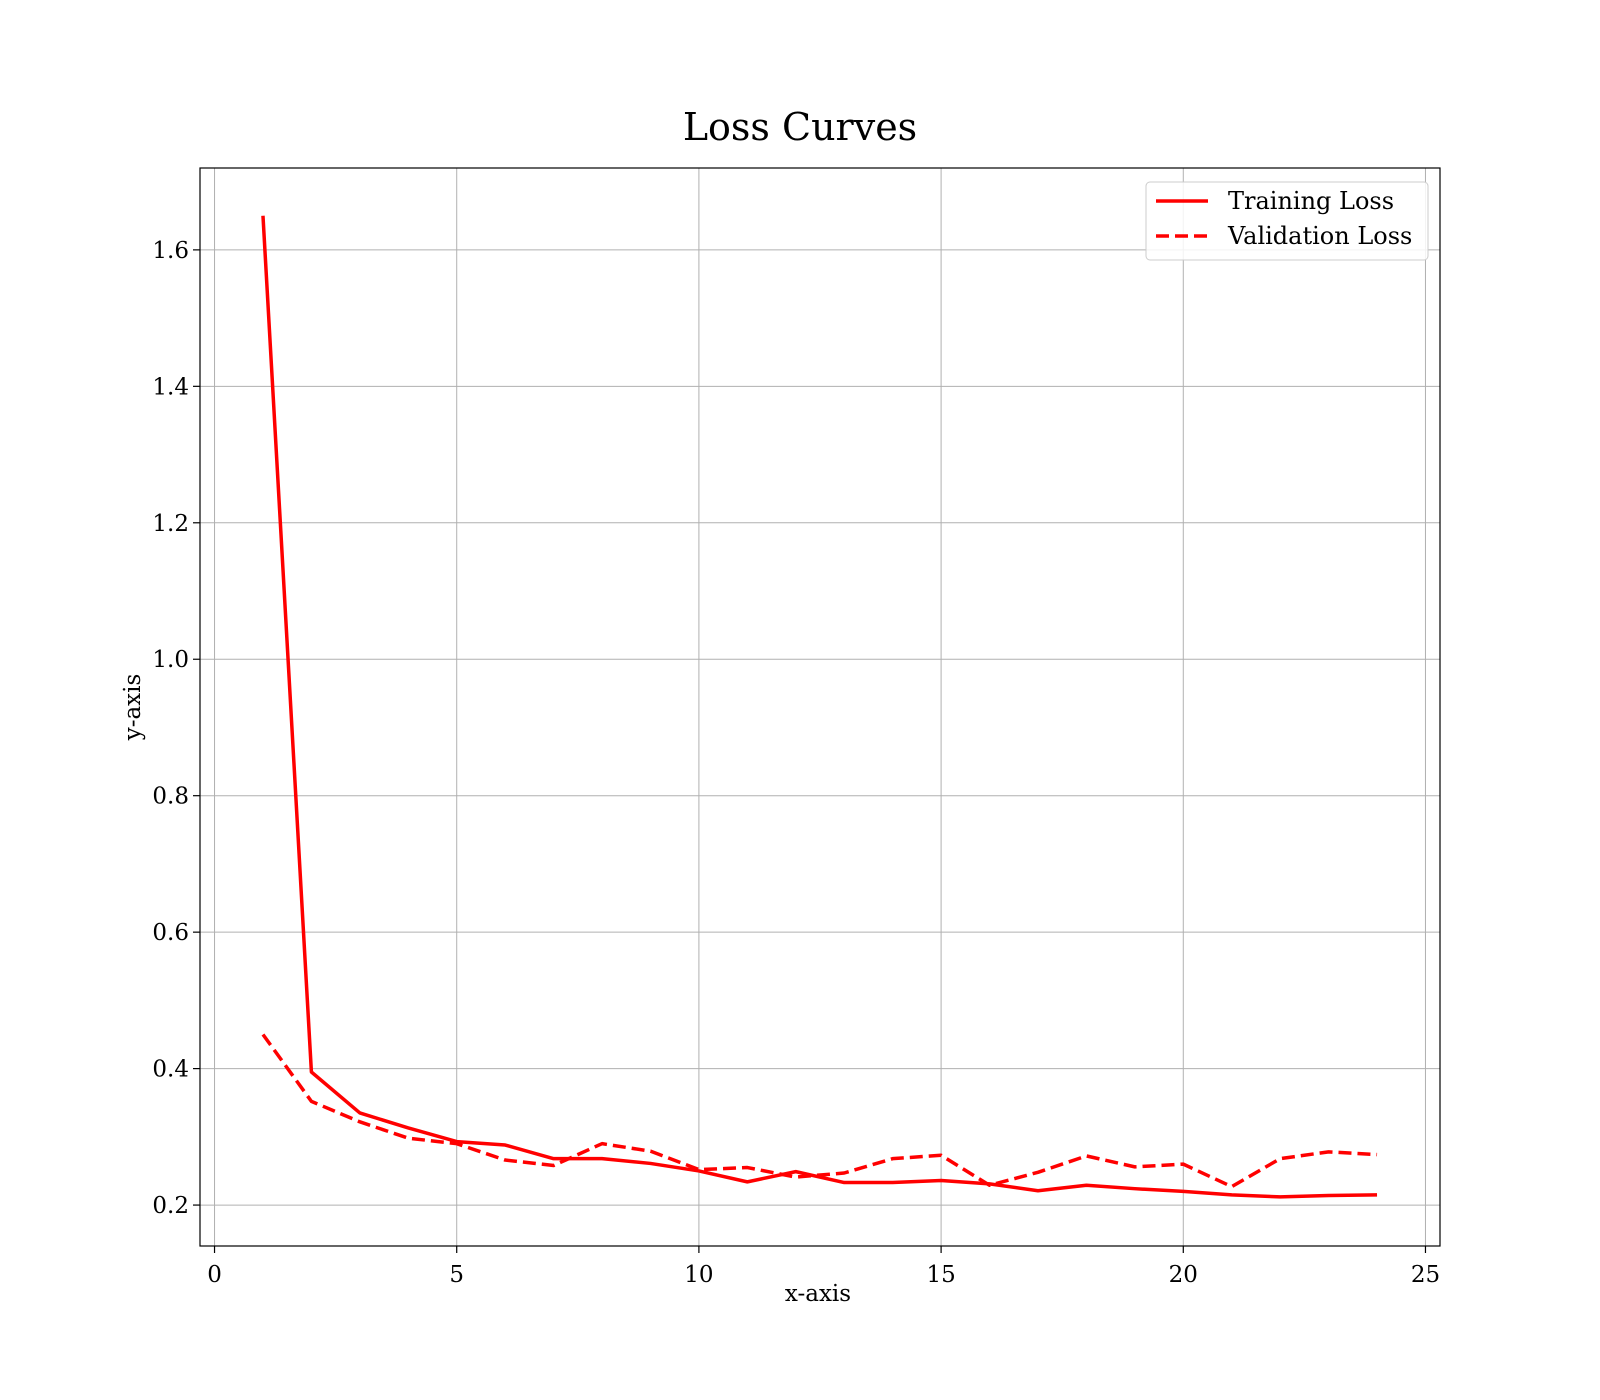  What do you see at coordinates (133, 708) in the screenshot?
I see `y-axis-label: y-axis` at bounding box center [133, 708].